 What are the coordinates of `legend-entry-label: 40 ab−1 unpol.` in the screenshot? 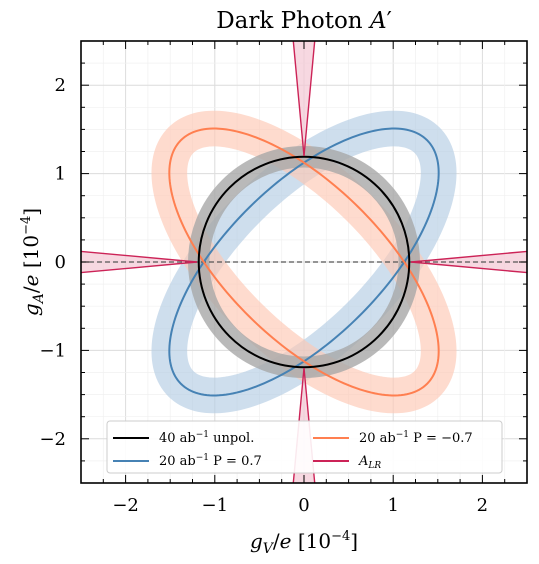 It's located at (206, 438).